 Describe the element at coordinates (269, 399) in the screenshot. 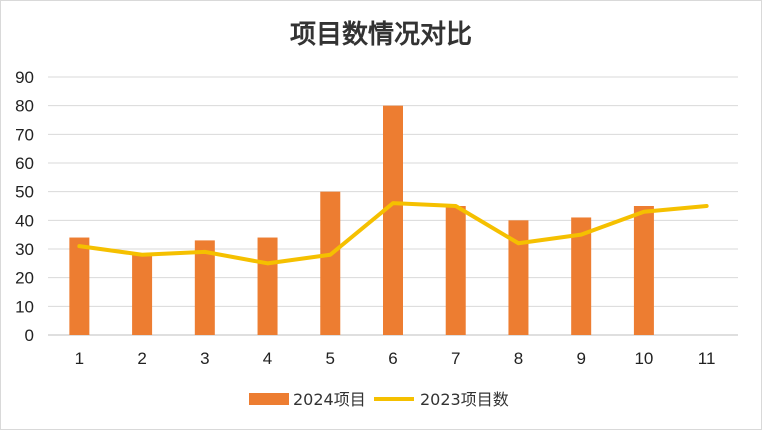

I see `legend-bar-swatch` at that location.